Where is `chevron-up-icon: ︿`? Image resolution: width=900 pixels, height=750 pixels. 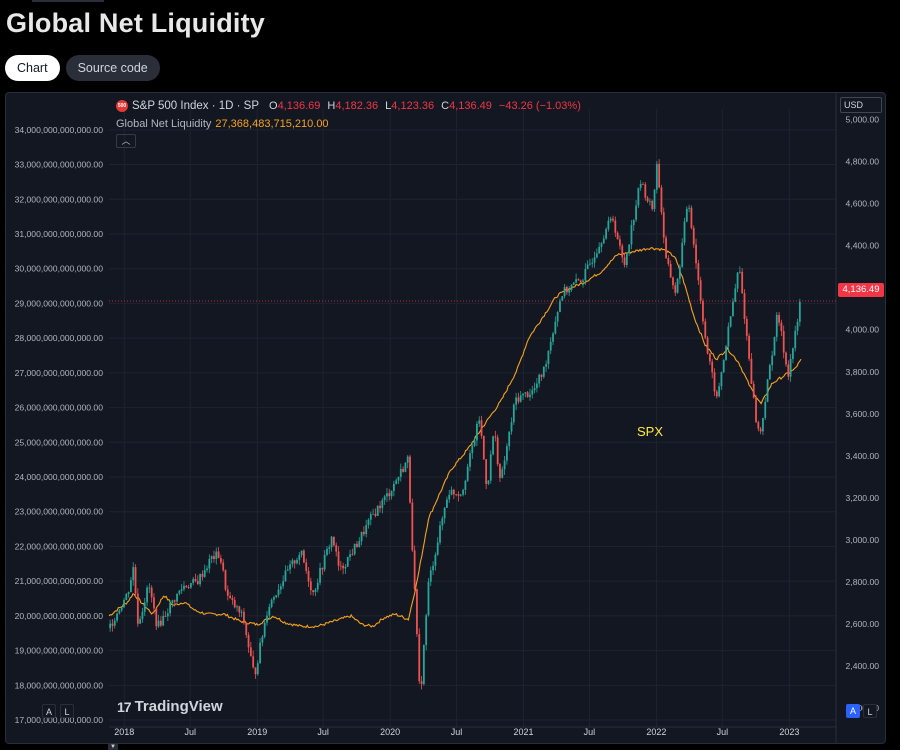 chevron-up-icon: ︿ is located at coordinates (126, 141).